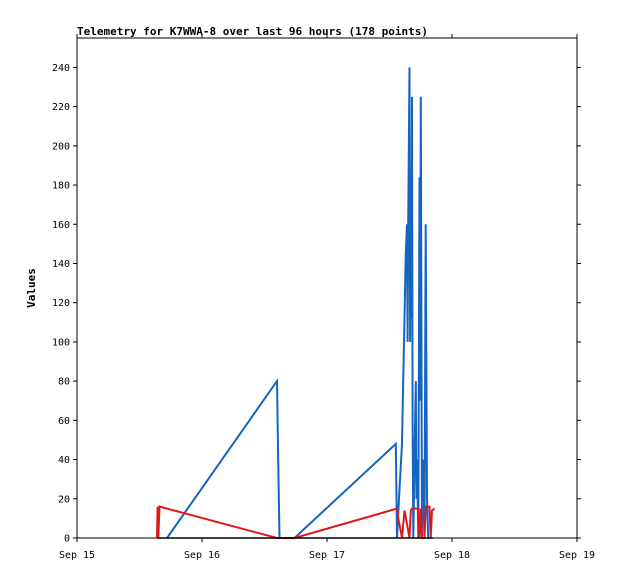 The image size is (618, 579). What do you see at coordinates (64, 460) in the screenshot?
I see `y-tick-label: 40` at bounding box center [64, 460].